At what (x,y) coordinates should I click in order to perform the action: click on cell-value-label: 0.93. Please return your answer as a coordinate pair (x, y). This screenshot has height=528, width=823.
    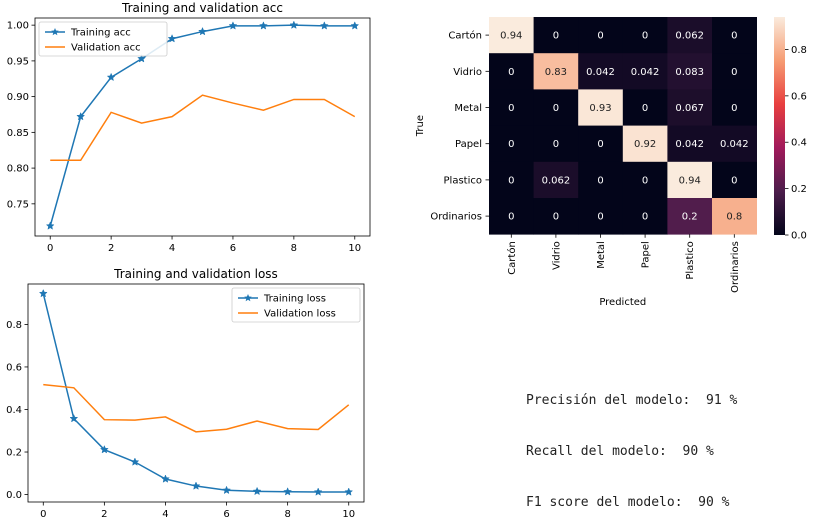
    Looking at the image, I should click on (600, 108).